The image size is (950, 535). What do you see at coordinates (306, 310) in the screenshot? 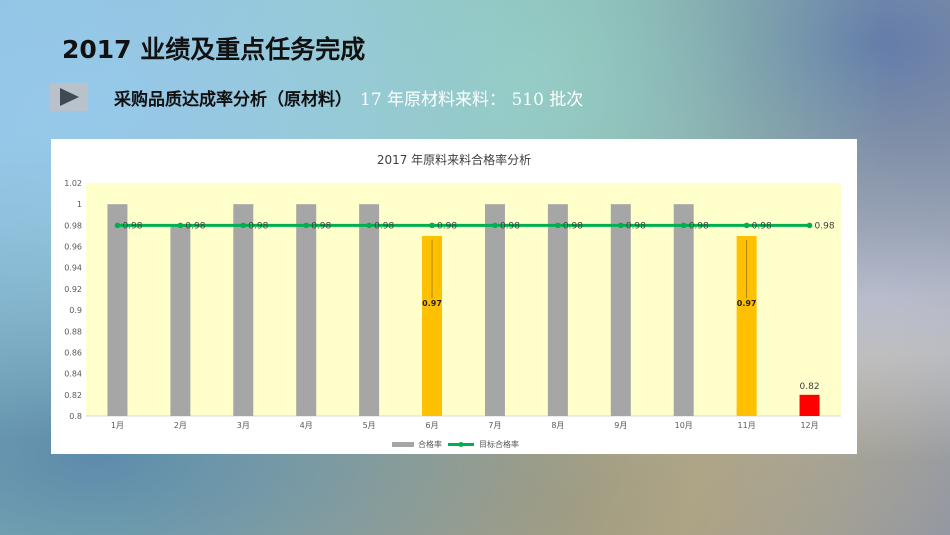
I see `bar-4月` at bounding box center [306, 310].